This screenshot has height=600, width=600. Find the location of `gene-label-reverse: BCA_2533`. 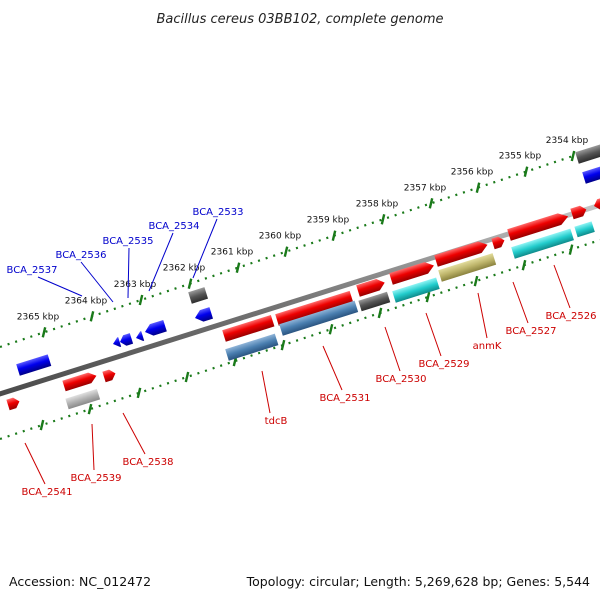

gene-label-reverse: BCA_2533 is located at coordinates (218, 212).